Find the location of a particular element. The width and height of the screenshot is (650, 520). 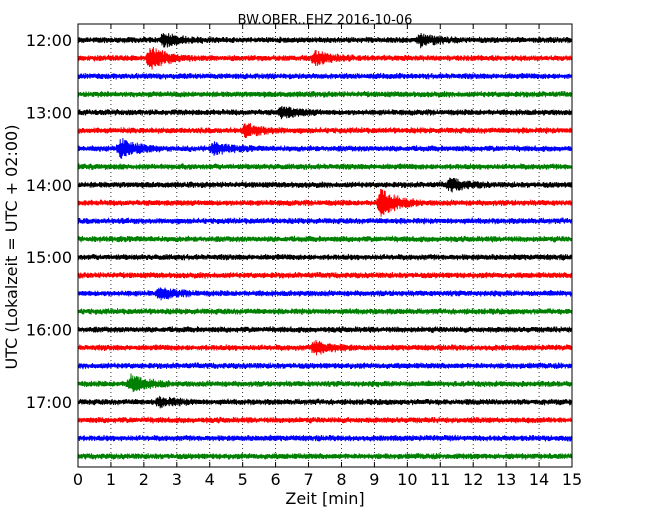

x-axis-label: Zeit [min] is located at coordinates (324, 498).